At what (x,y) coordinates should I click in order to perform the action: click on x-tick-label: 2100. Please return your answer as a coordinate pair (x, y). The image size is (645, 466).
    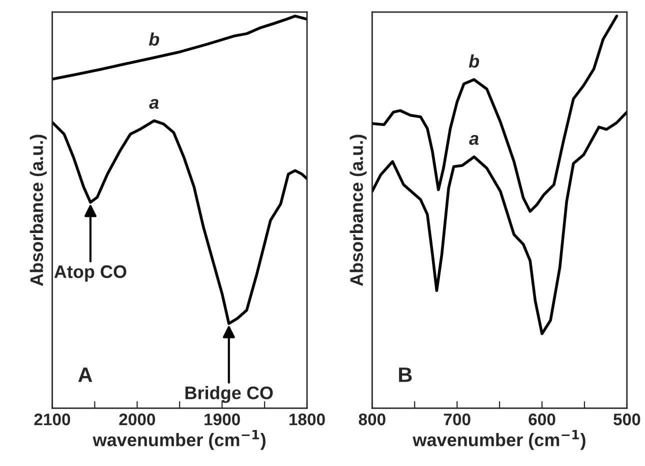
    Looking at the image, I should click on (52, 420).